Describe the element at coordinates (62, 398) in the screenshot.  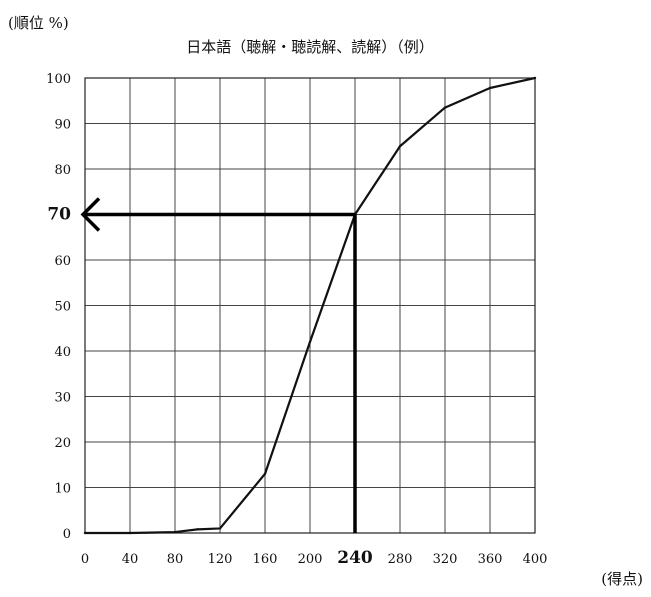
I see `y-tick-label-3: 30` at that location.